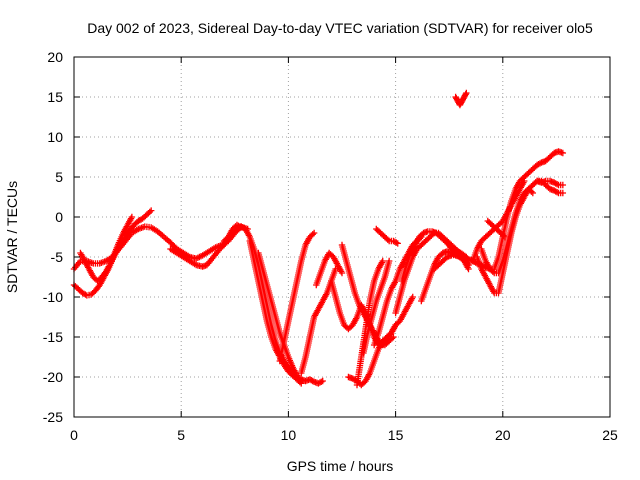 This screenshot has height=480, width=640. Describe the element at coordinates (289, 435) in the screenshot. I see `x-tick-label: 10` at that location.